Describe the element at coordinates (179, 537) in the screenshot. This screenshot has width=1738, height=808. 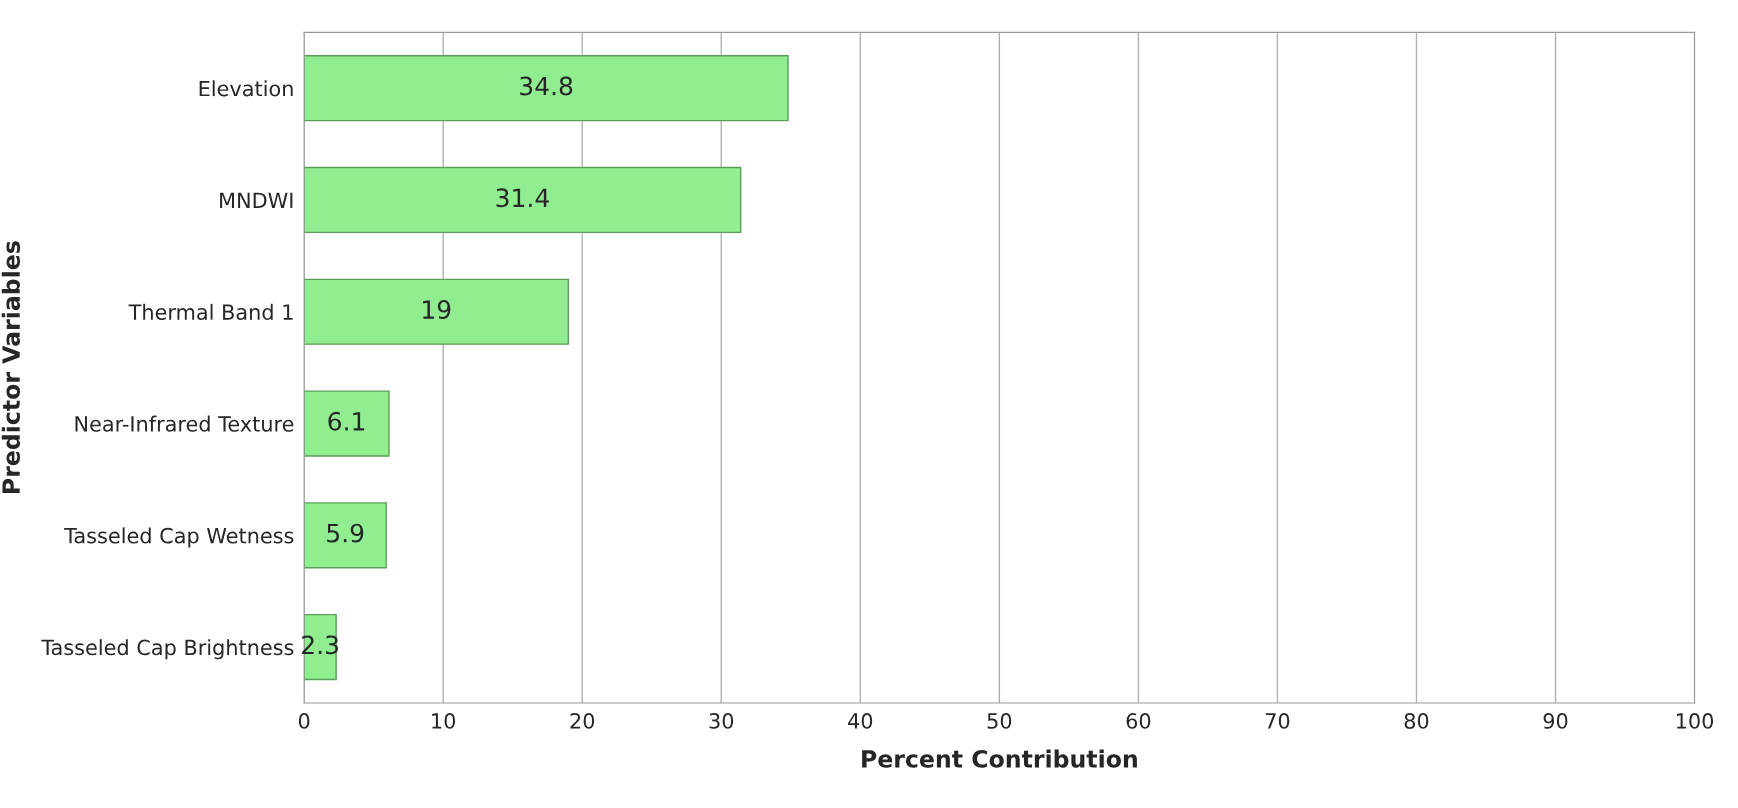
I see `y-tick-label: Tasseled Cap Wetness` at that location.